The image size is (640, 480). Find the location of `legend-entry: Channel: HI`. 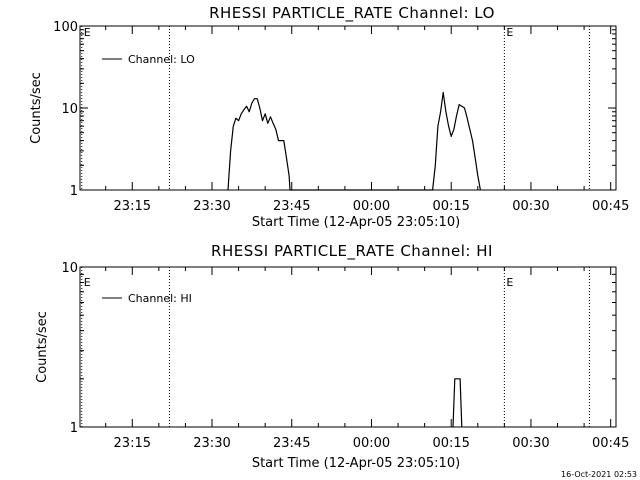

legend-entry: Channel: HI is located at coordinates (160, 298).